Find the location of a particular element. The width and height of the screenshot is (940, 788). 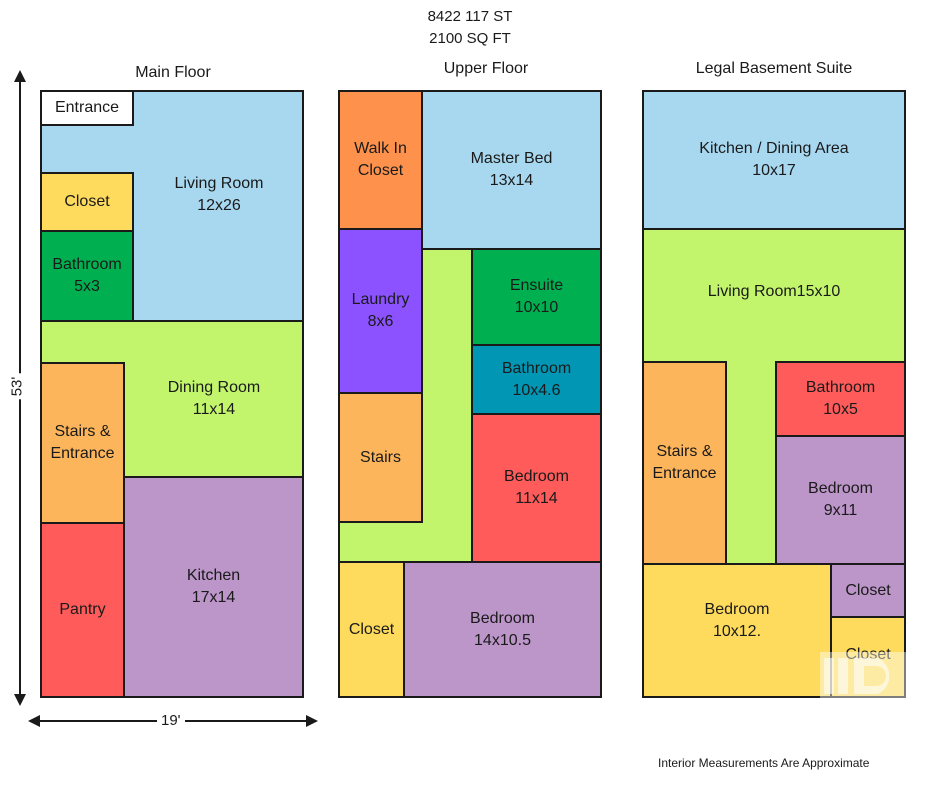

room-dims: 10x12. is located at coordinates (737, 631).